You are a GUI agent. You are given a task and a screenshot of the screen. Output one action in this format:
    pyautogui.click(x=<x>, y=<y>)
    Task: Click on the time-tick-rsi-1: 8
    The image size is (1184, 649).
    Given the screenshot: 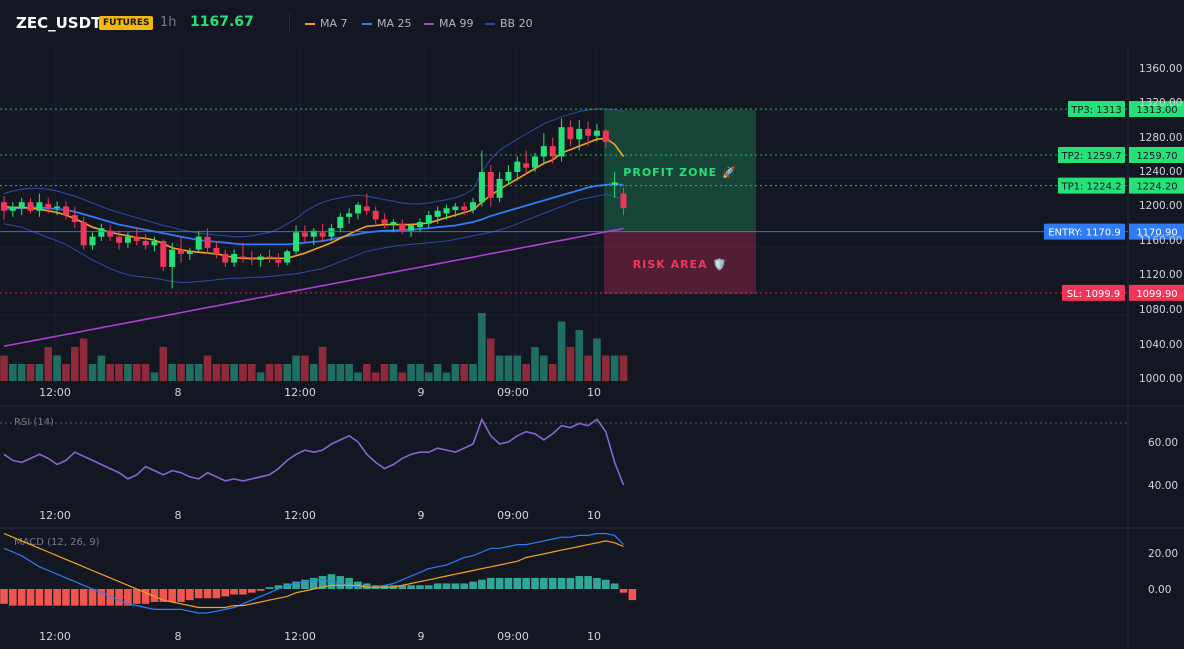 What is the action you would take?
    pyautogui.click(x=178, y=515)
    